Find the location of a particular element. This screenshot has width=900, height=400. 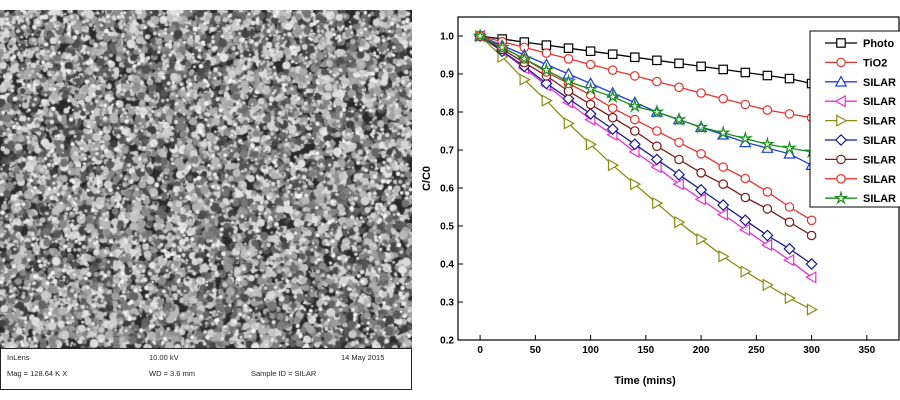

y-axis-title: C/C0 is located at coordinates (427, 178).